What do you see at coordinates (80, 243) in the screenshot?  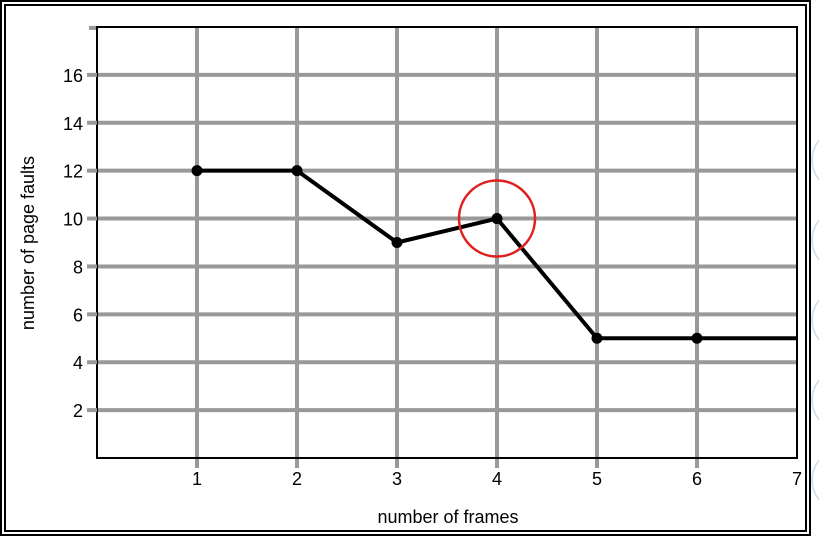 I see `y-tick-labels: 2 4 6 8 10 12 14 16` at bounding box center [80, 243].